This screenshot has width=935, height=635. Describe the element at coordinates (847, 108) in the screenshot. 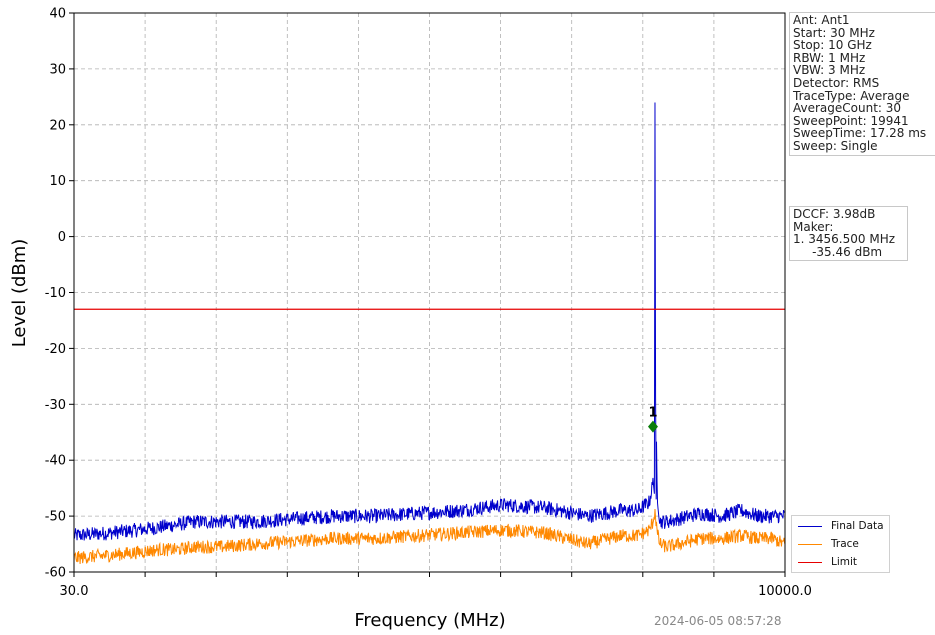

I see `settings-line: AverageCount: 30` at that location.